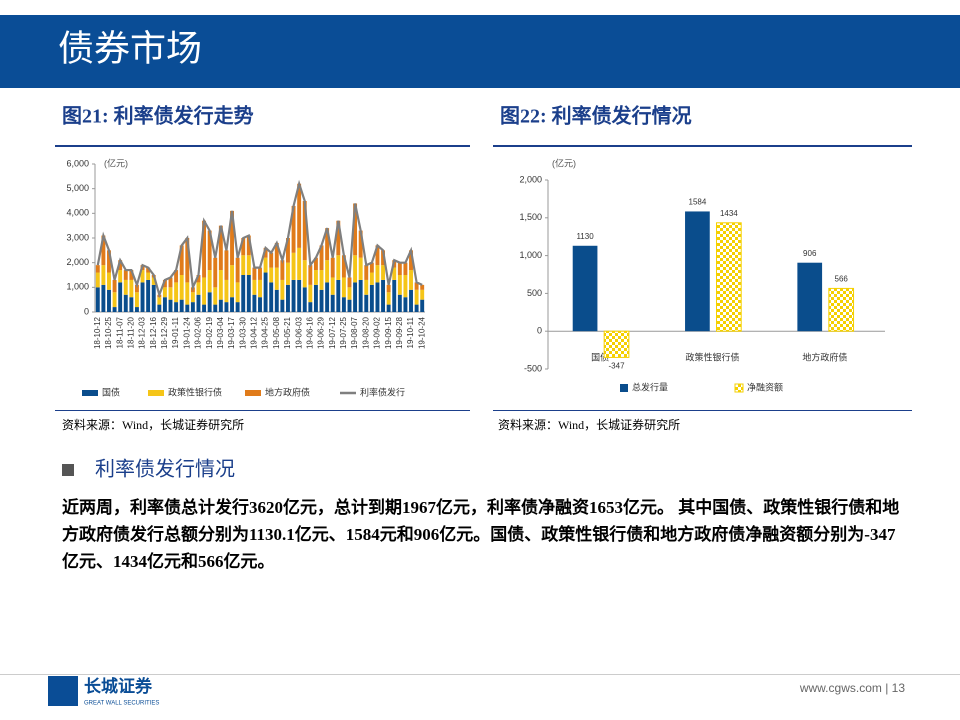 This screenshot has height=720, width=960. I want to click on footer-rule, so click(480, 674).